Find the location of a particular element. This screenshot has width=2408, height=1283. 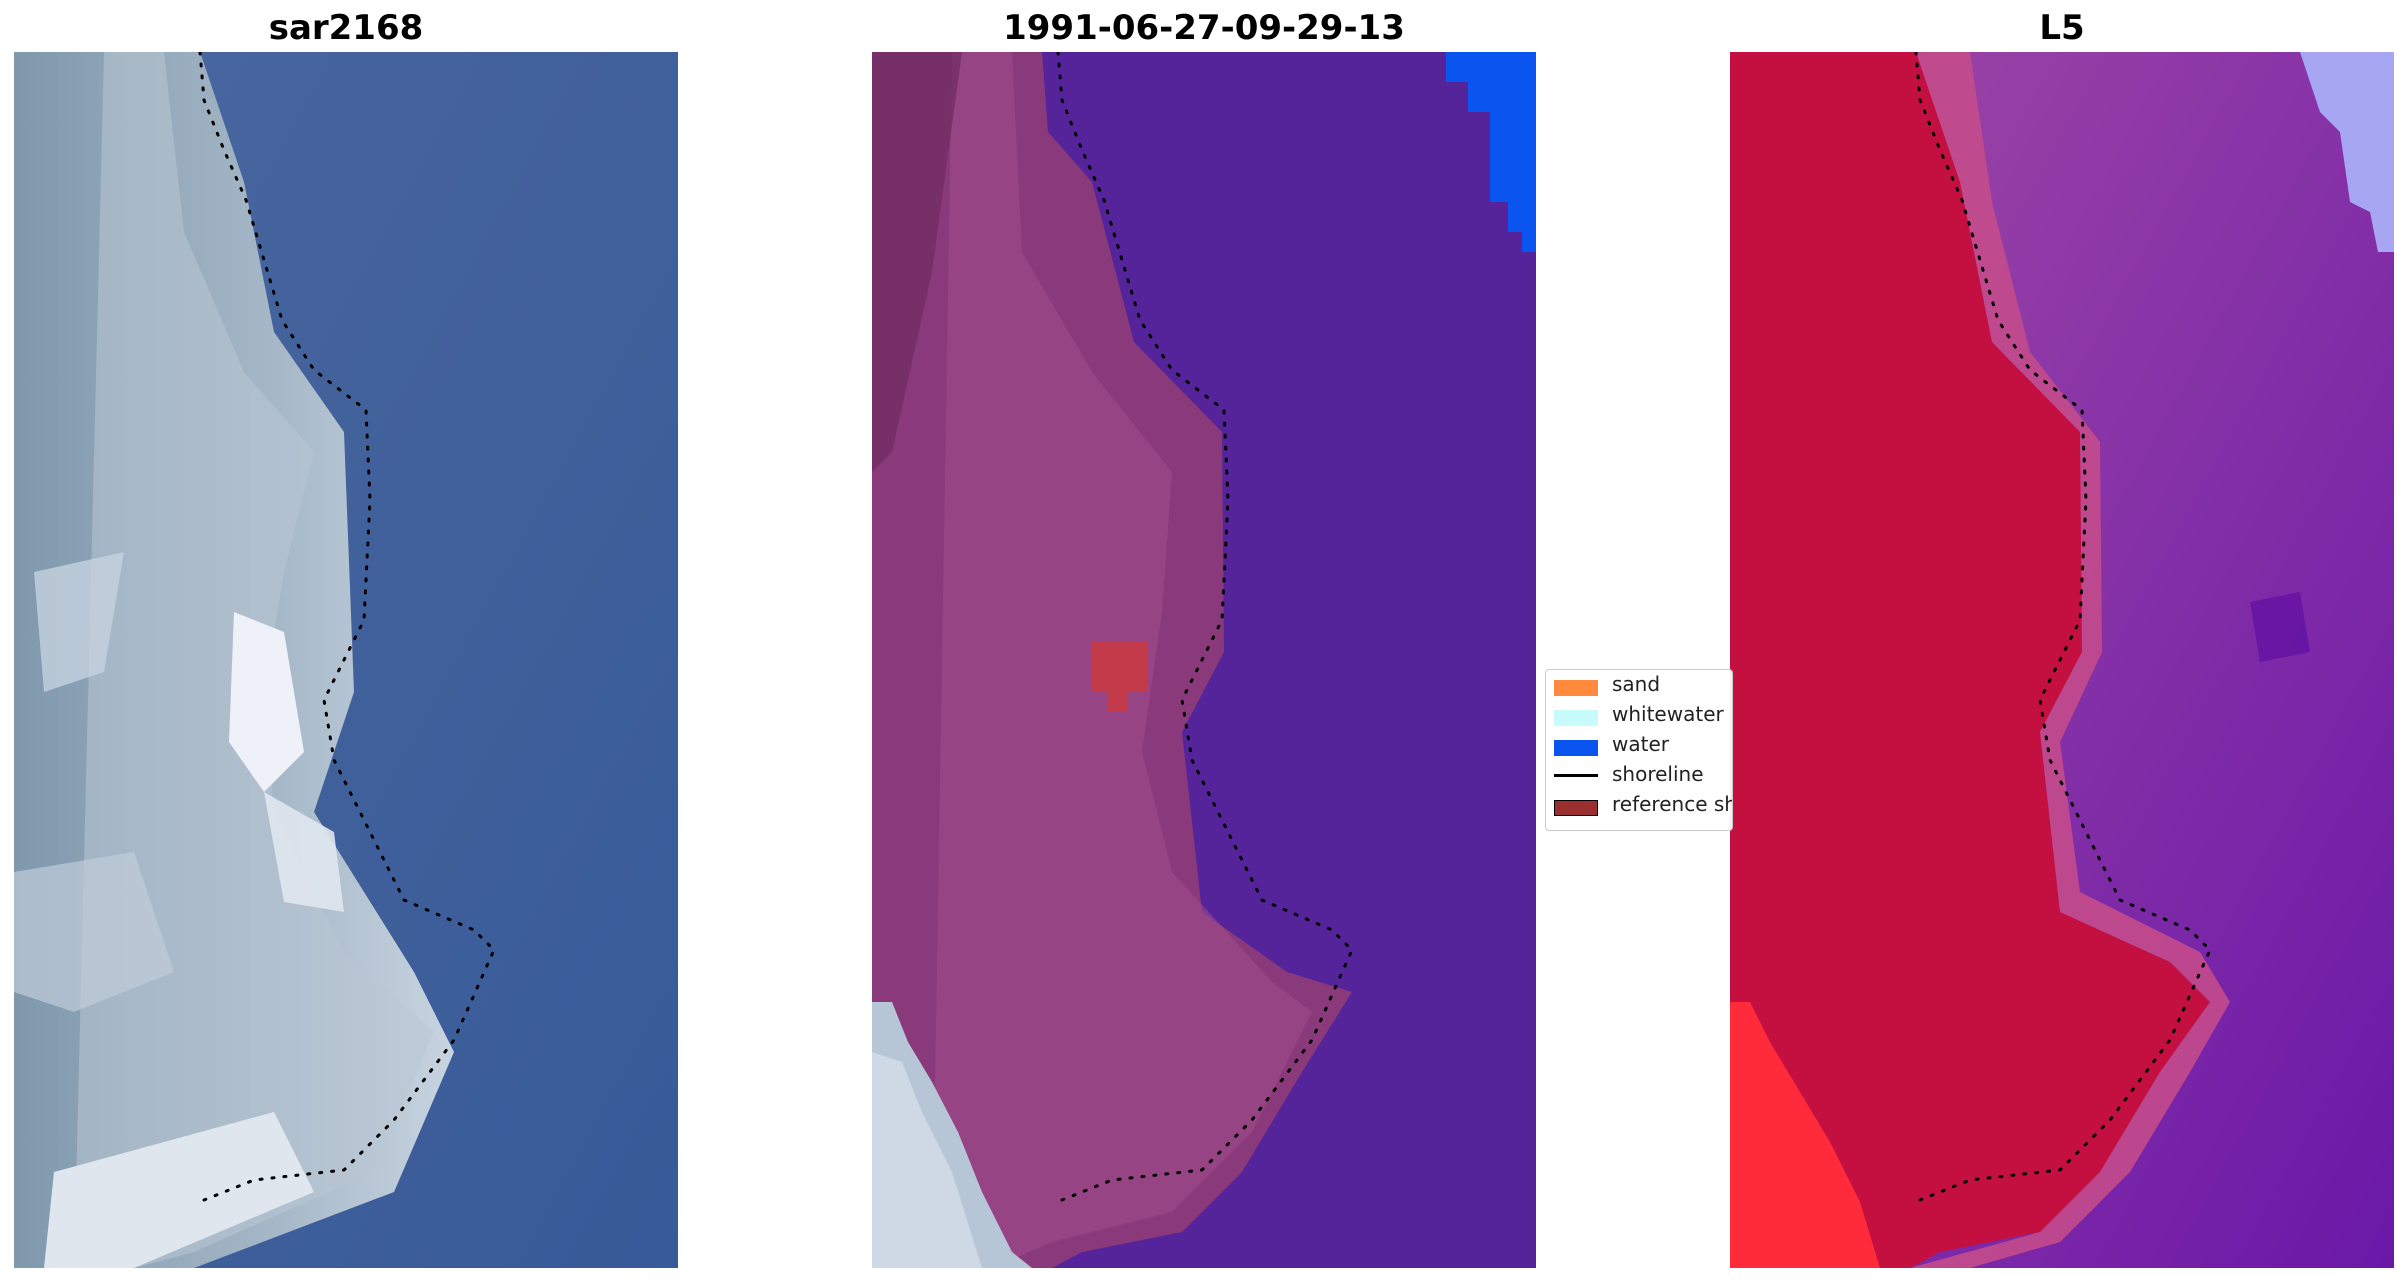

legend-label: sand is located at coordinates (1636, 684).